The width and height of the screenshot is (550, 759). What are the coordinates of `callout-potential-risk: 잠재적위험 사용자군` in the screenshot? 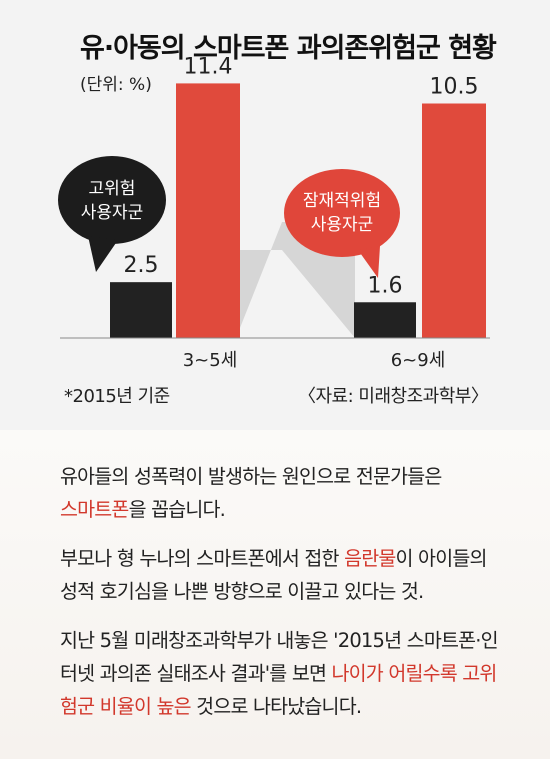 It's located at (342, 223).